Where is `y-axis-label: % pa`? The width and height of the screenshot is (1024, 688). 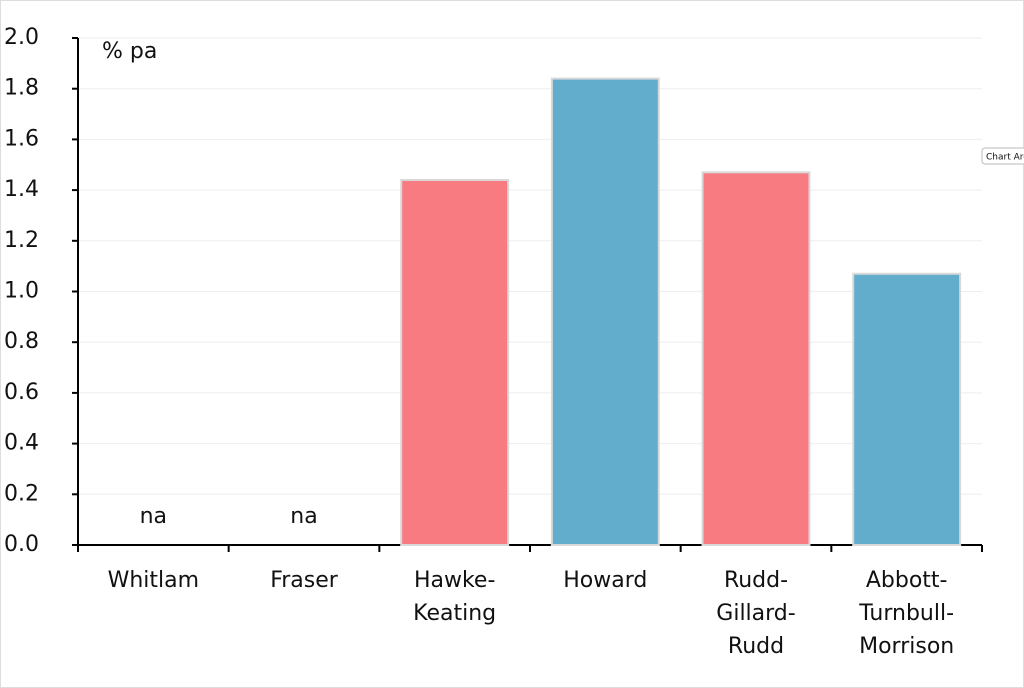
y-axis-label: % pa is located at coordinates (129, 51).